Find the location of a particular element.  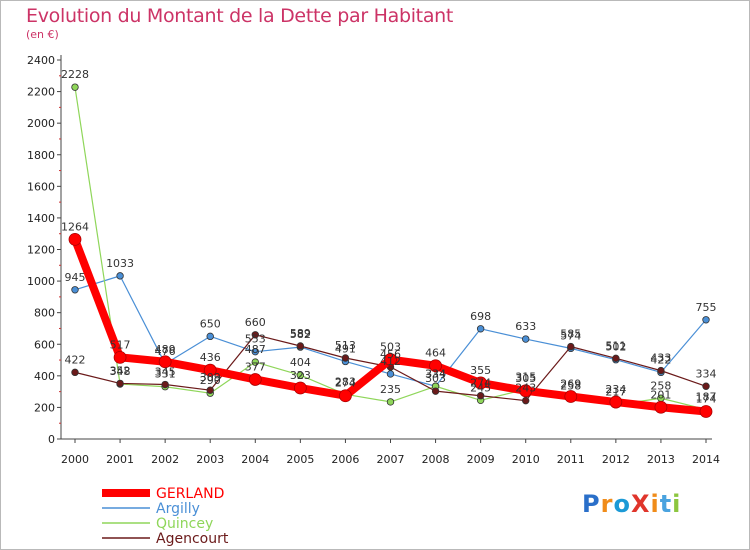

data-label: 269 is located at coordinates (570, 384).